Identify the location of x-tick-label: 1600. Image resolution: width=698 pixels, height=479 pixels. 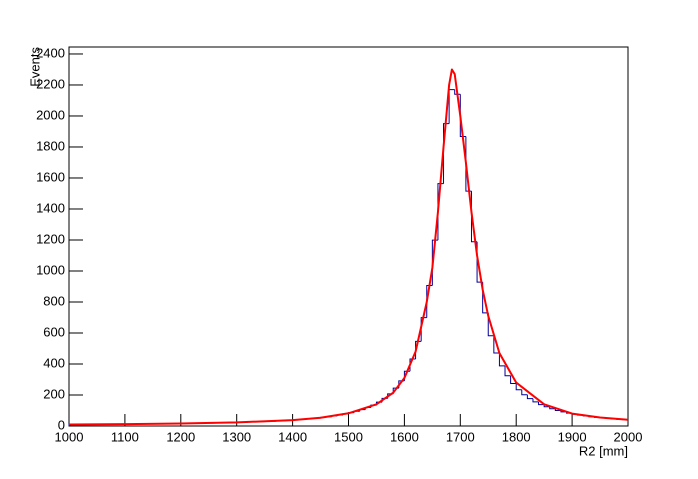
(404, 436).